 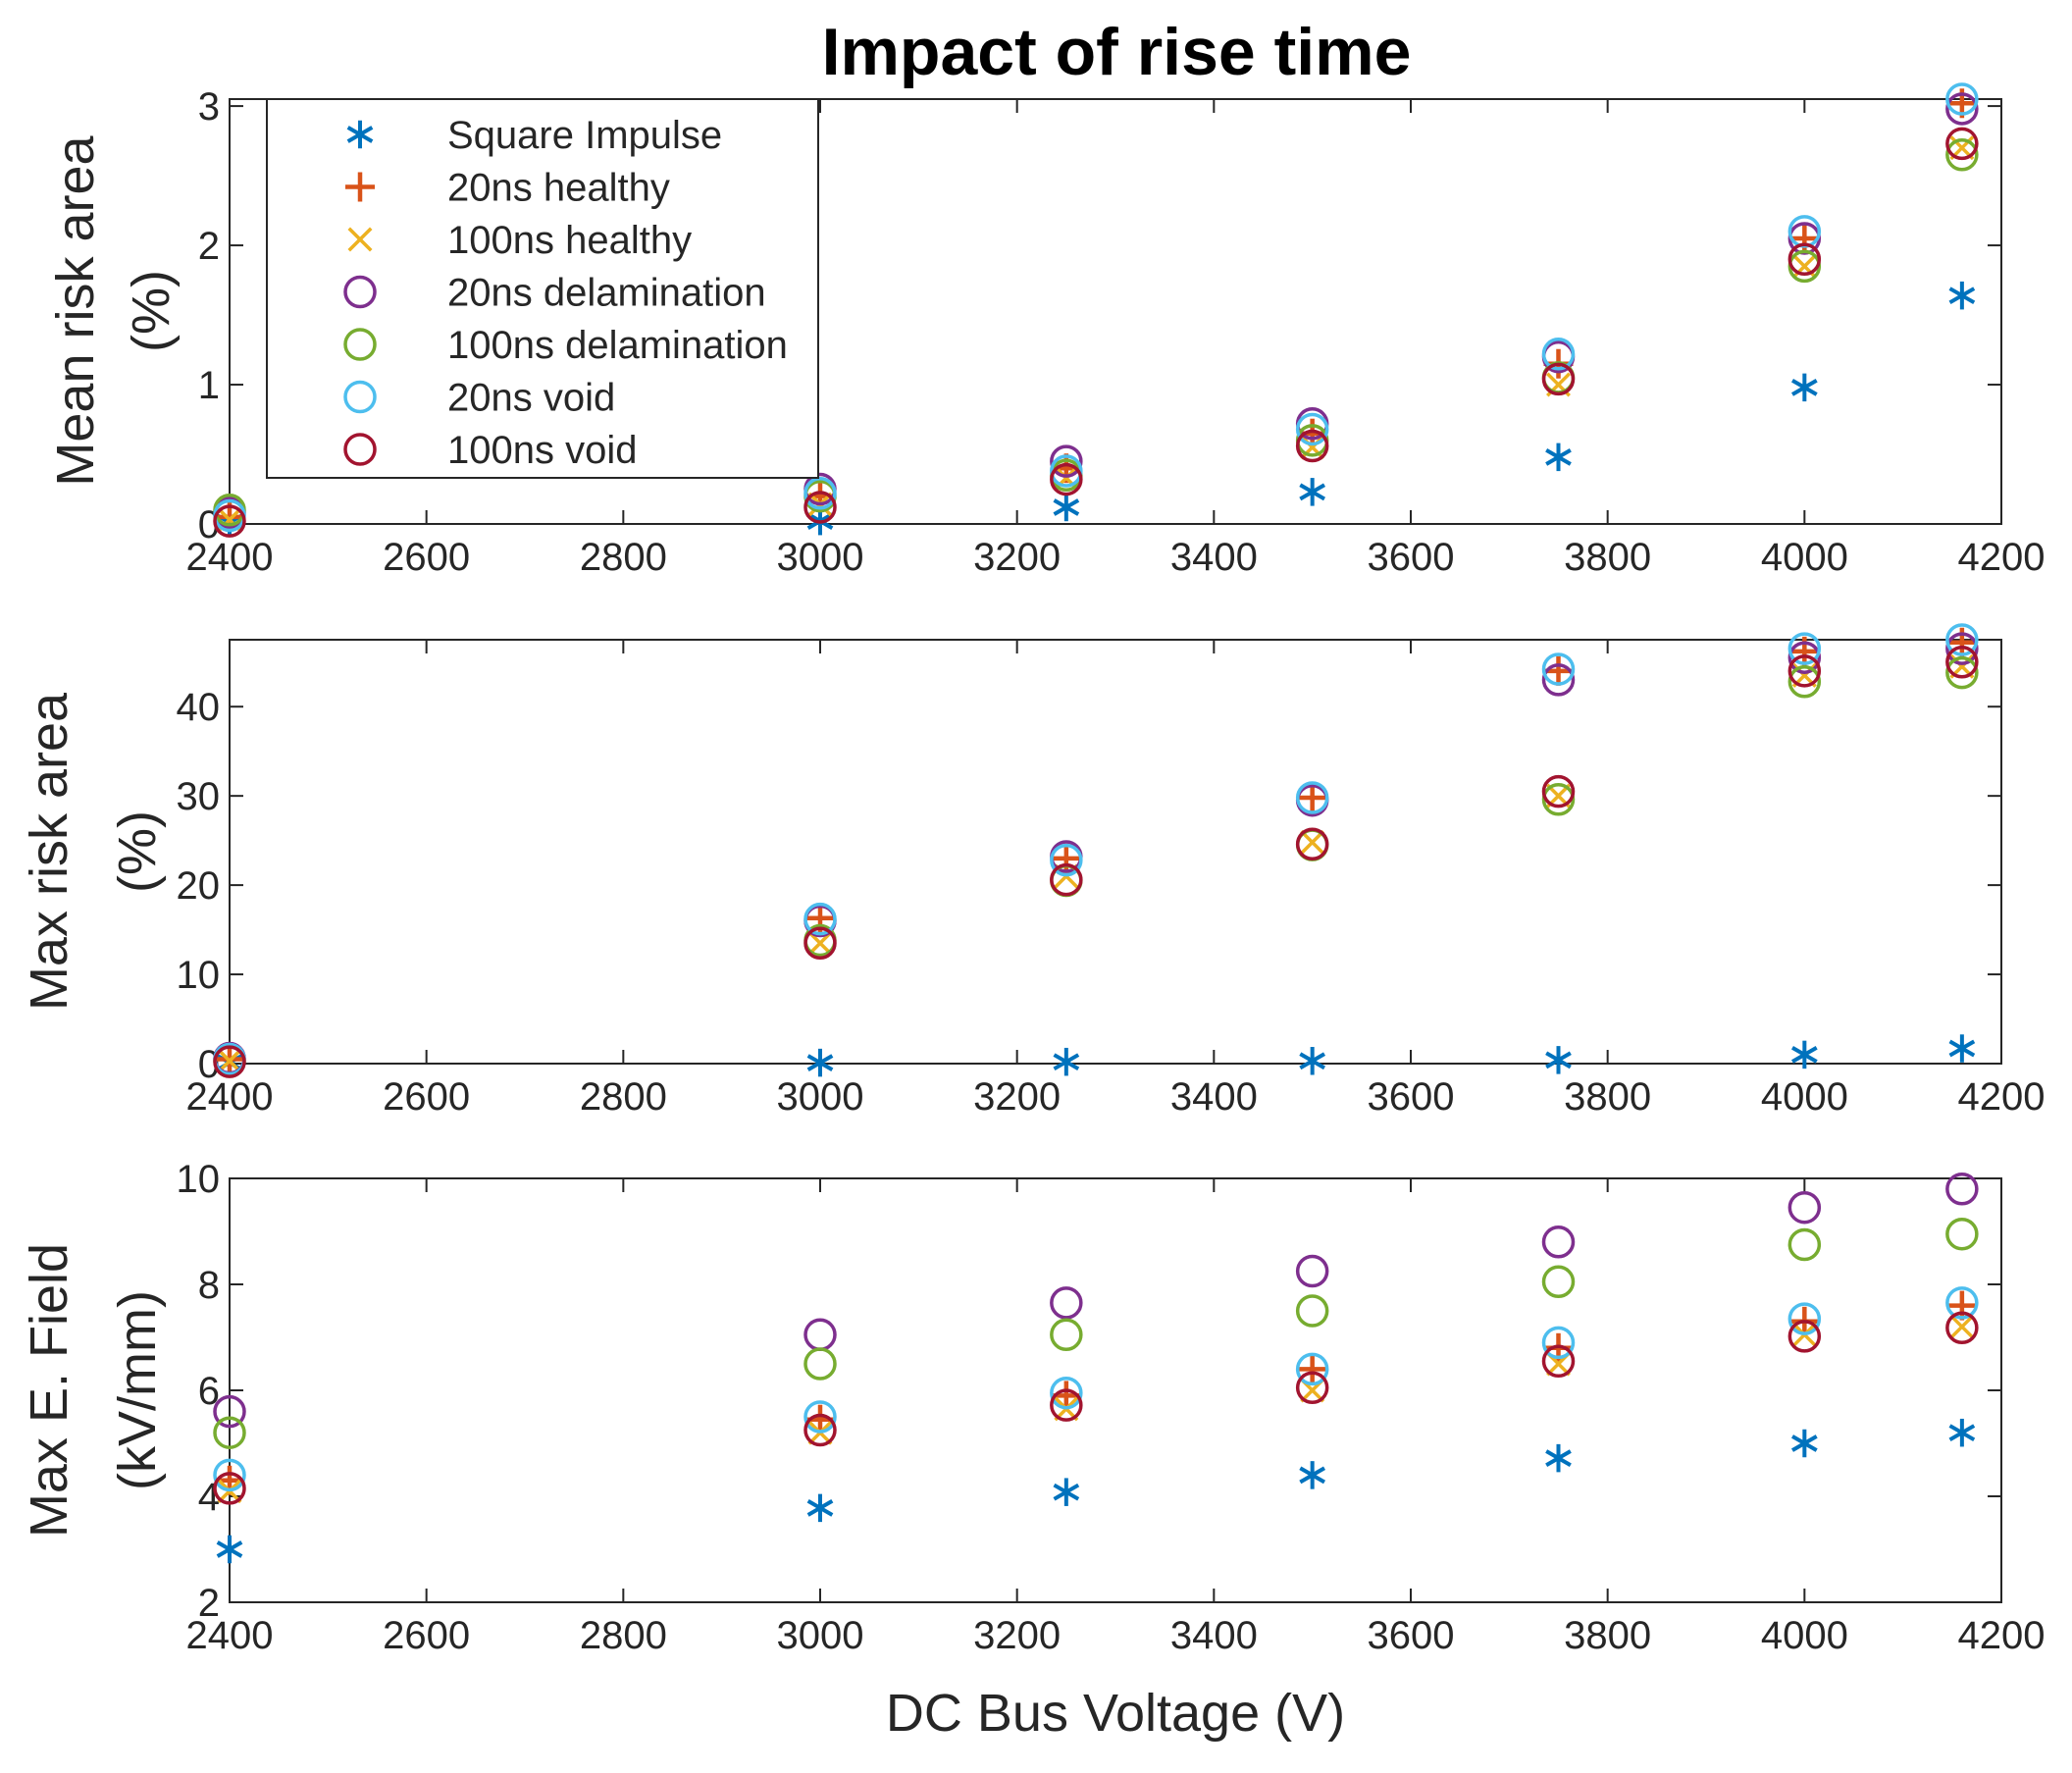 I want to click on y-tick-label: 10, so click(x=199, y=1179).